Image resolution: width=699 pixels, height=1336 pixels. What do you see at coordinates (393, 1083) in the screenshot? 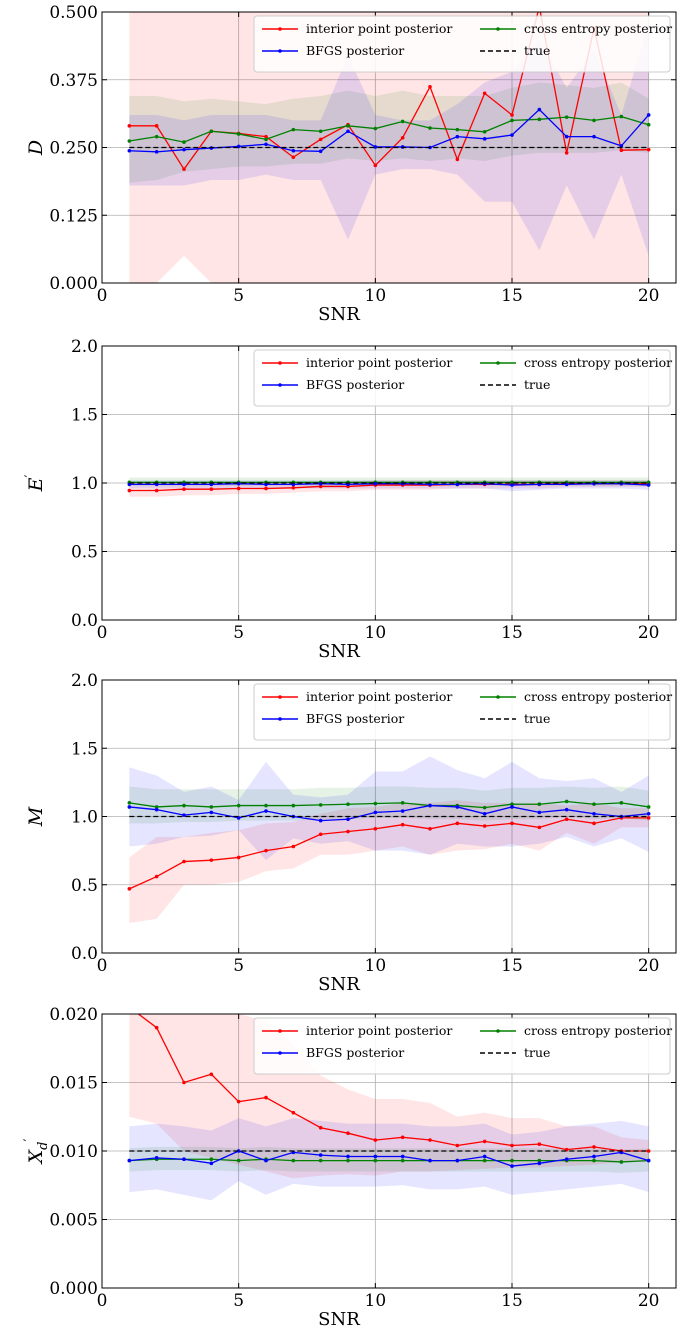
I see `series-line-interior-point-posterior` at bounding box center [393, 1083].